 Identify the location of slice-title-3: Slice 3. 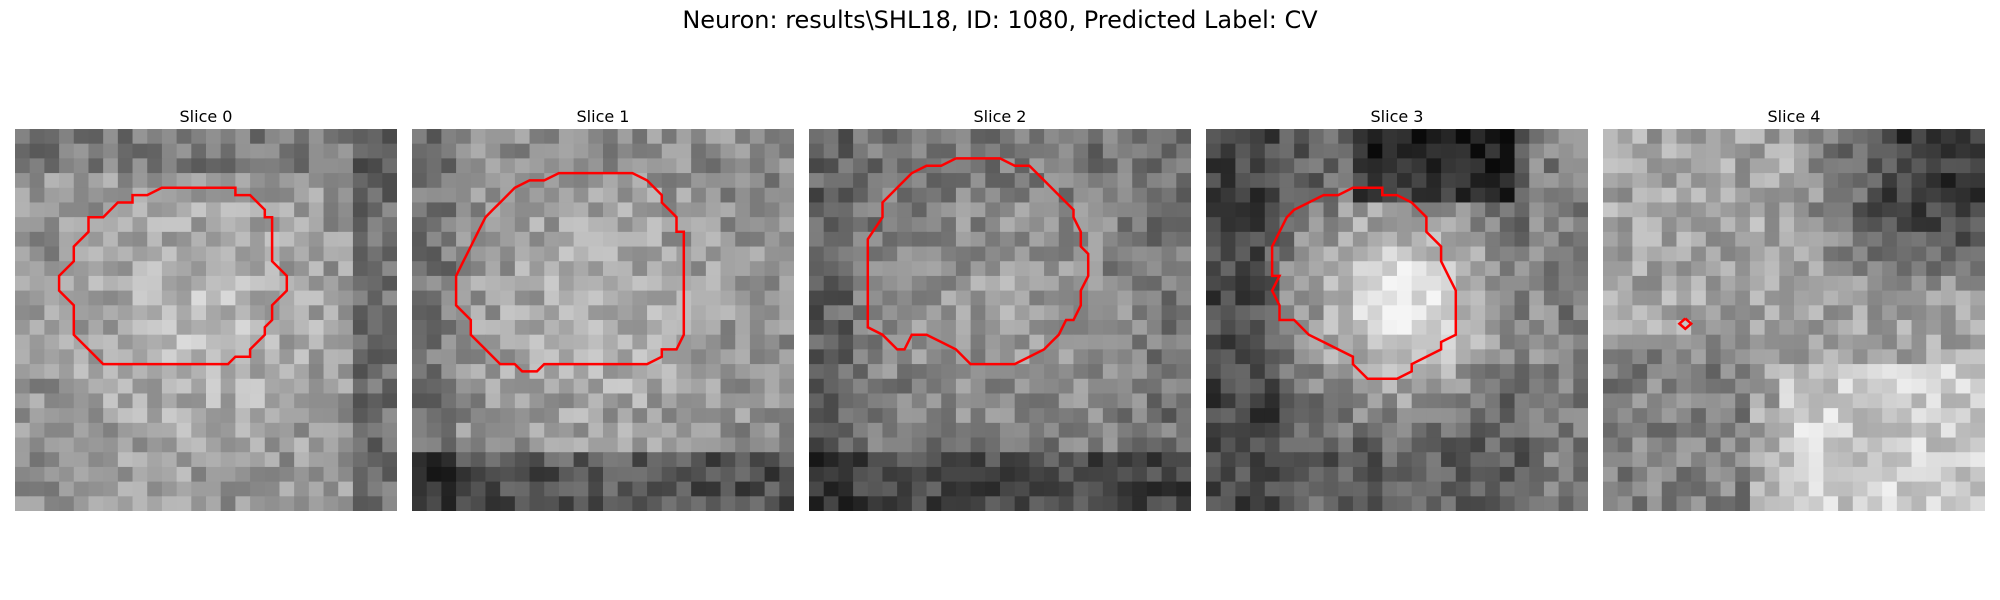
(1397, 116).